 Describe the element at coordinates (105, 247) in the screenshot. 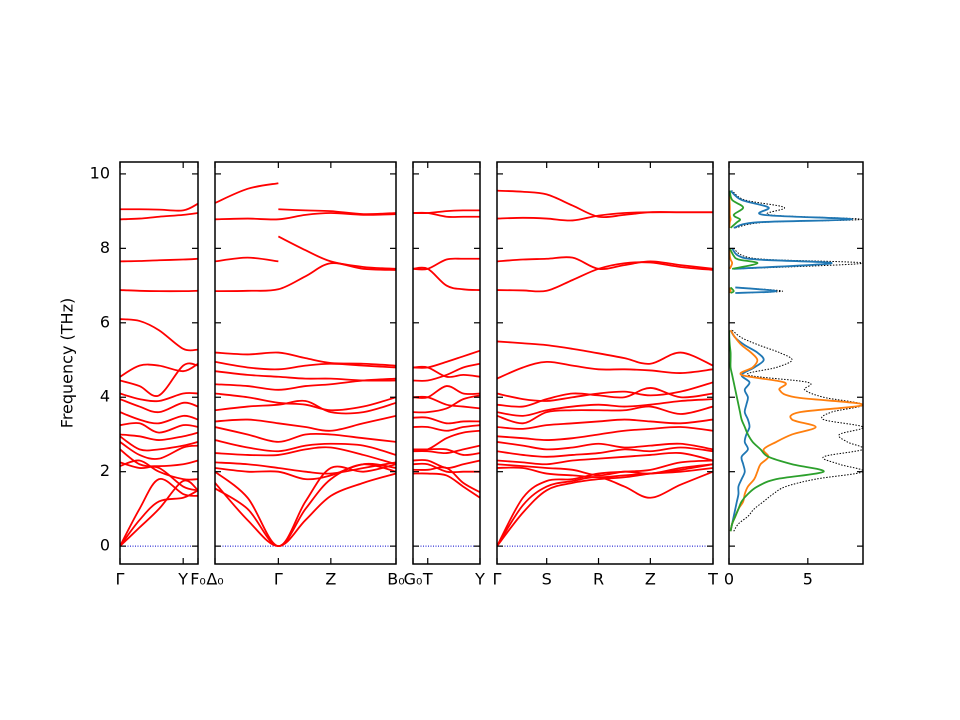

I see `y-tick-label: 8` at that location.